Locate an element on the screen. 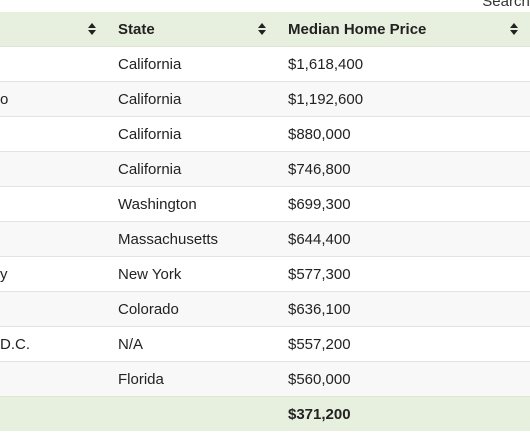 This screenshot has width=530, height=442. column-header-state: State is located at coordinates (193, 29).